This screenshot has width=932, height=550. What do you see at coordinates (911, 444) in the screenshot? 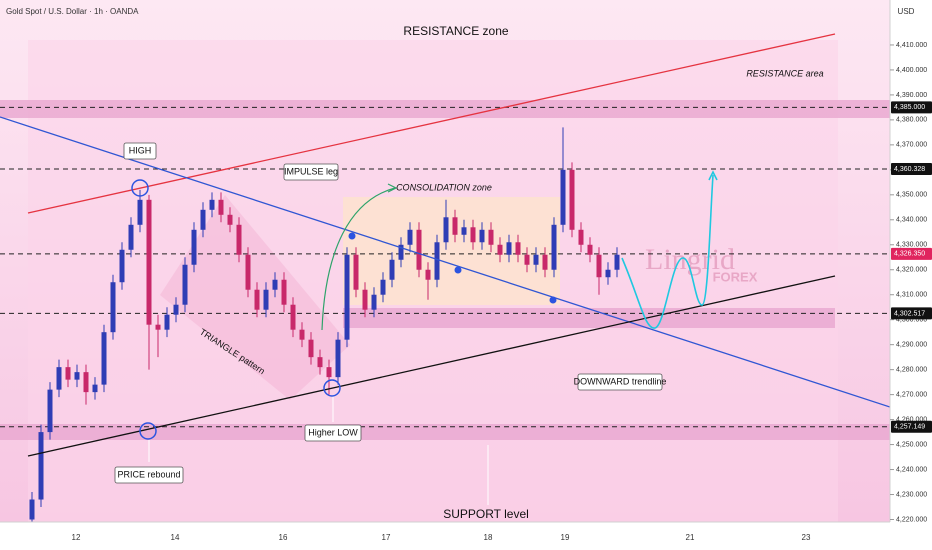
I see `y-tick-label: 4,250.000` at bounding box center [911, 444].